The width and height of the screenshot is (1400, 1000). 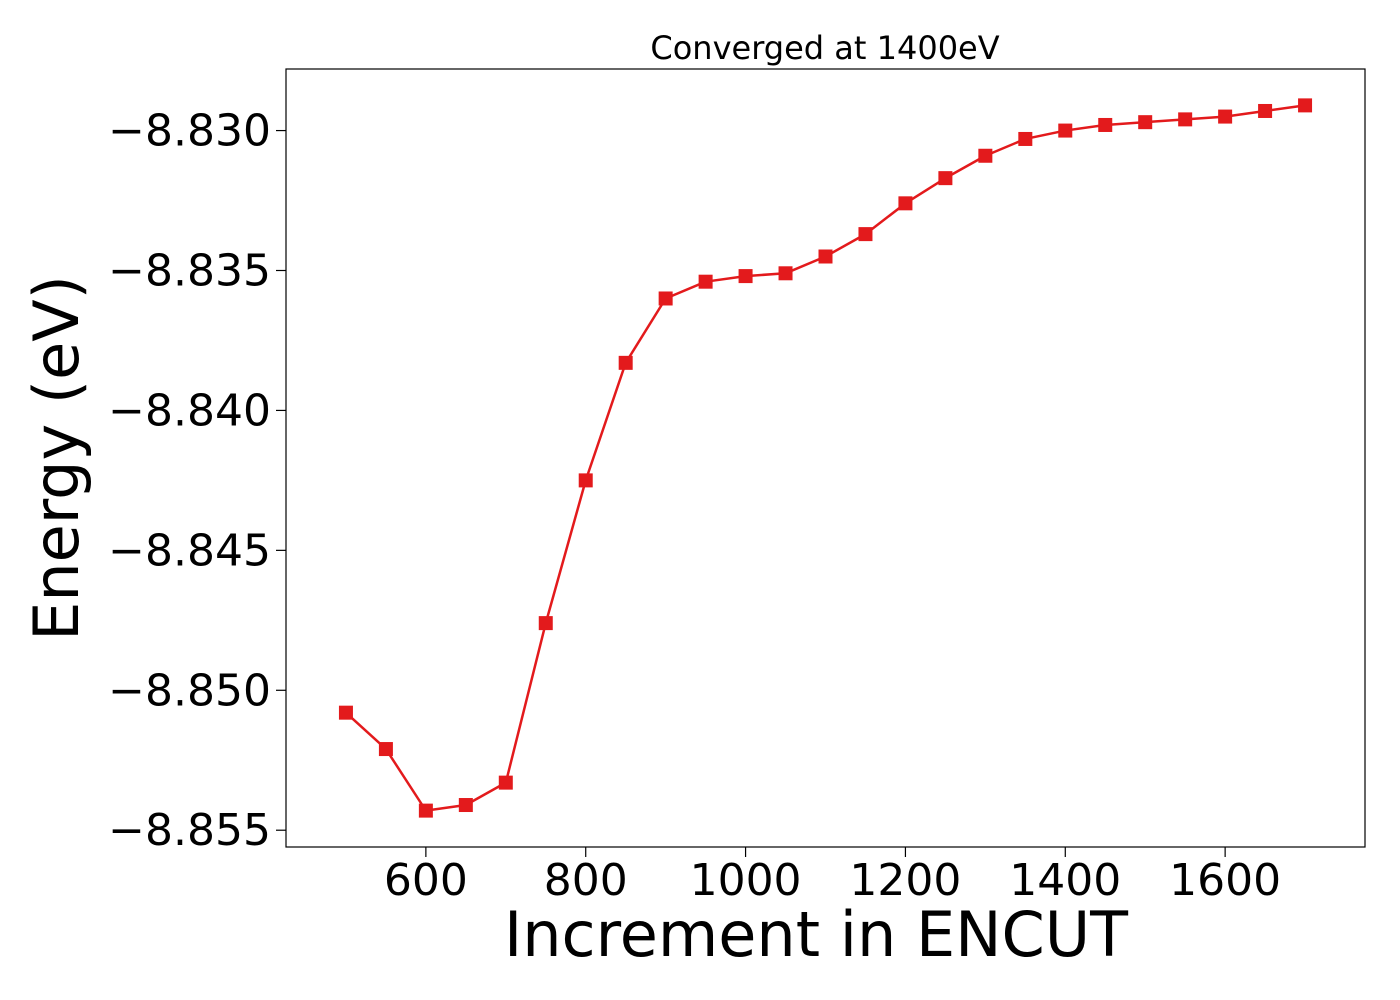 What do you see at coordinates (816, 934) in the screenshot?
I see `x-axis-label: Increment in ENCUT` at bounding box center [816, 934].